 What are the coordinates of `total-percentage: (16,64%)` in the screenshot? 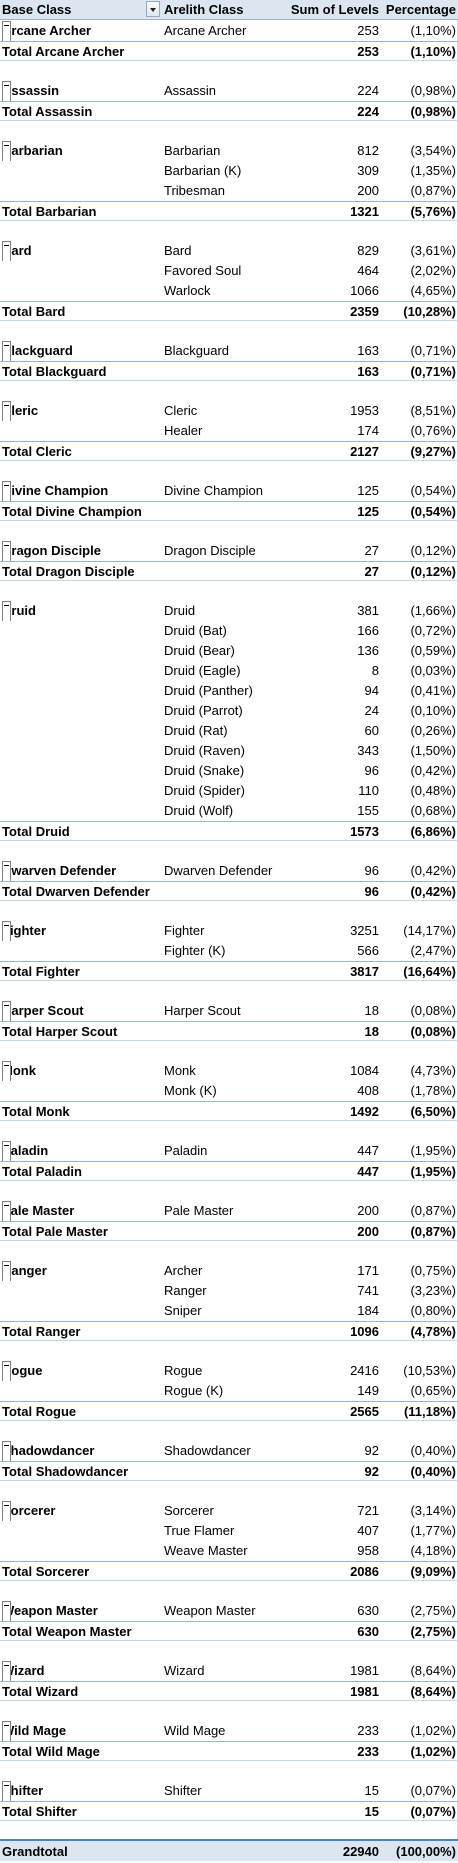 It's located at (429, 971).